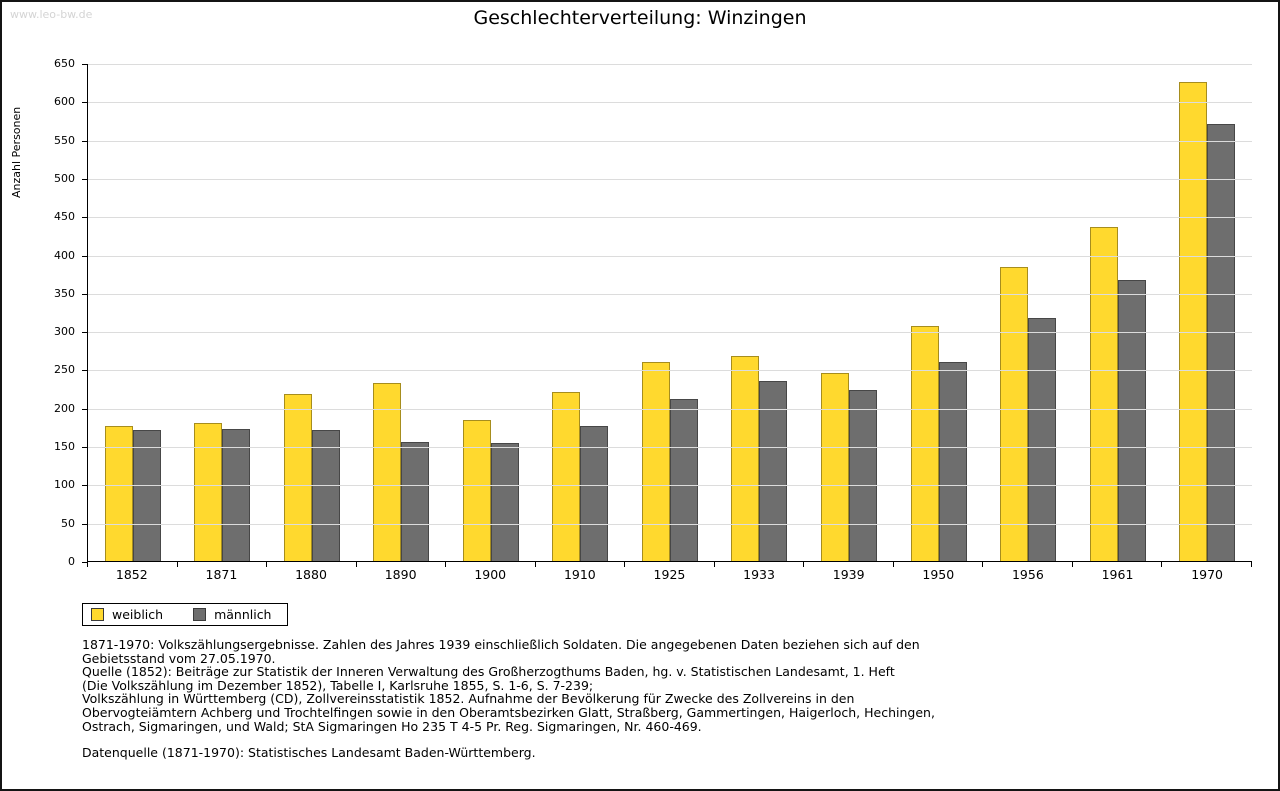  I want to click on bar-group-1956, so click(1028, 312).